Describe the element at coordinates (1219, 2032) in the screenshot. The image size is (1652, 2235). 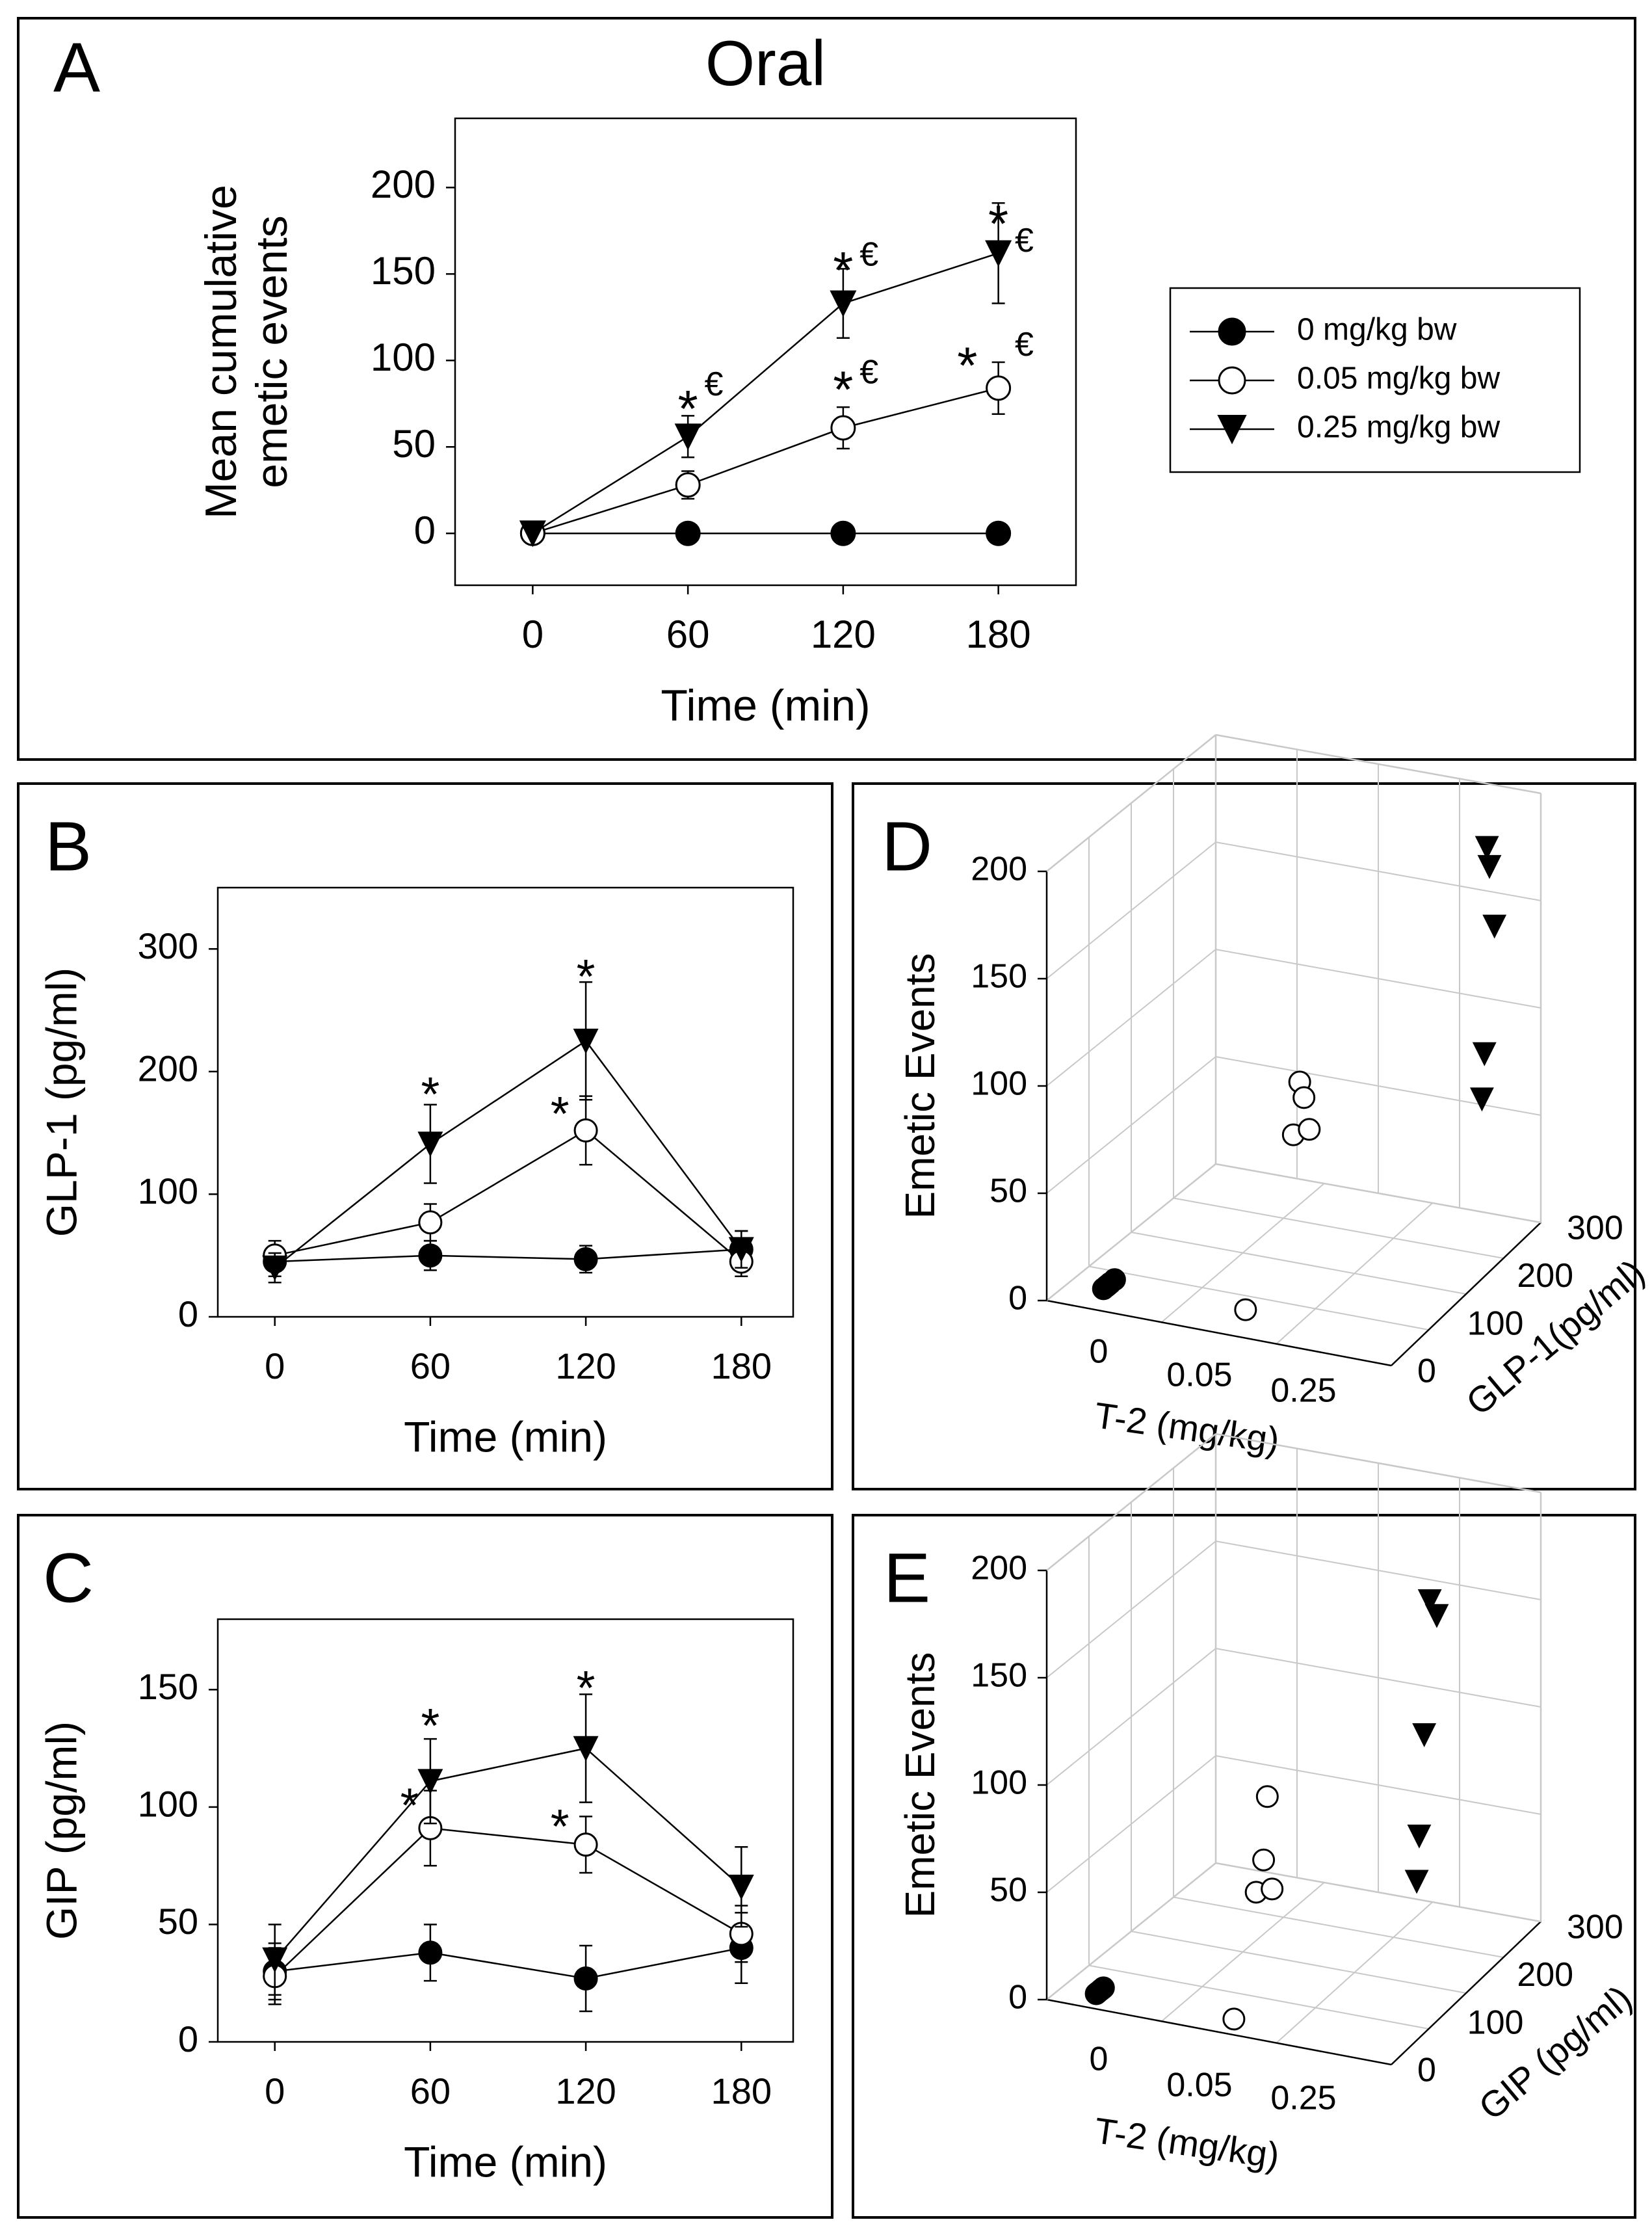
I see `x-axis-line` at that location.